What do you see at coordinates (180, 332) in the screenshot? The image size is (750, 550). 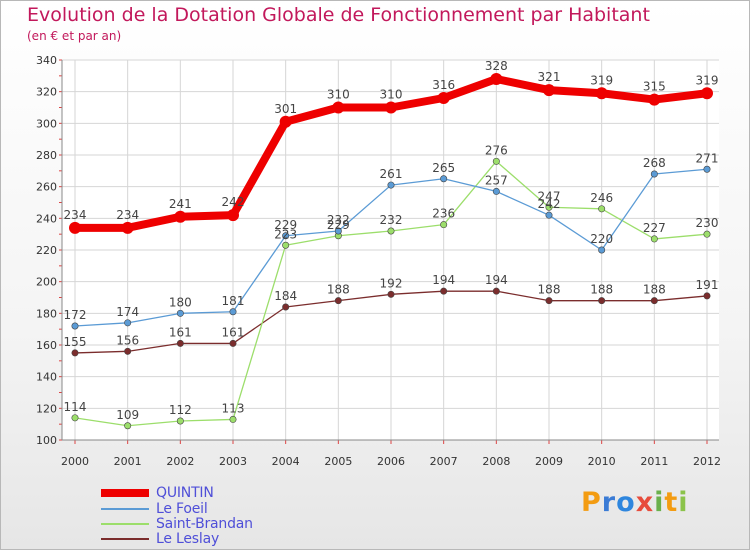 I see `data-label: 161` at bounding box center [180, 332].